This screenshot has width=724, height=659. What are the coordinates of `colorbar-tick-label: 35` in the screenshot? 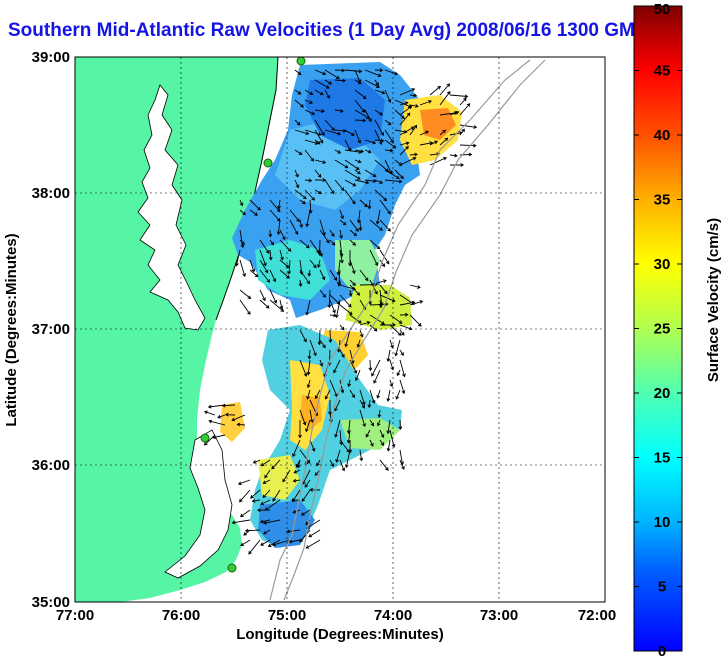 It's located at (662, 200).